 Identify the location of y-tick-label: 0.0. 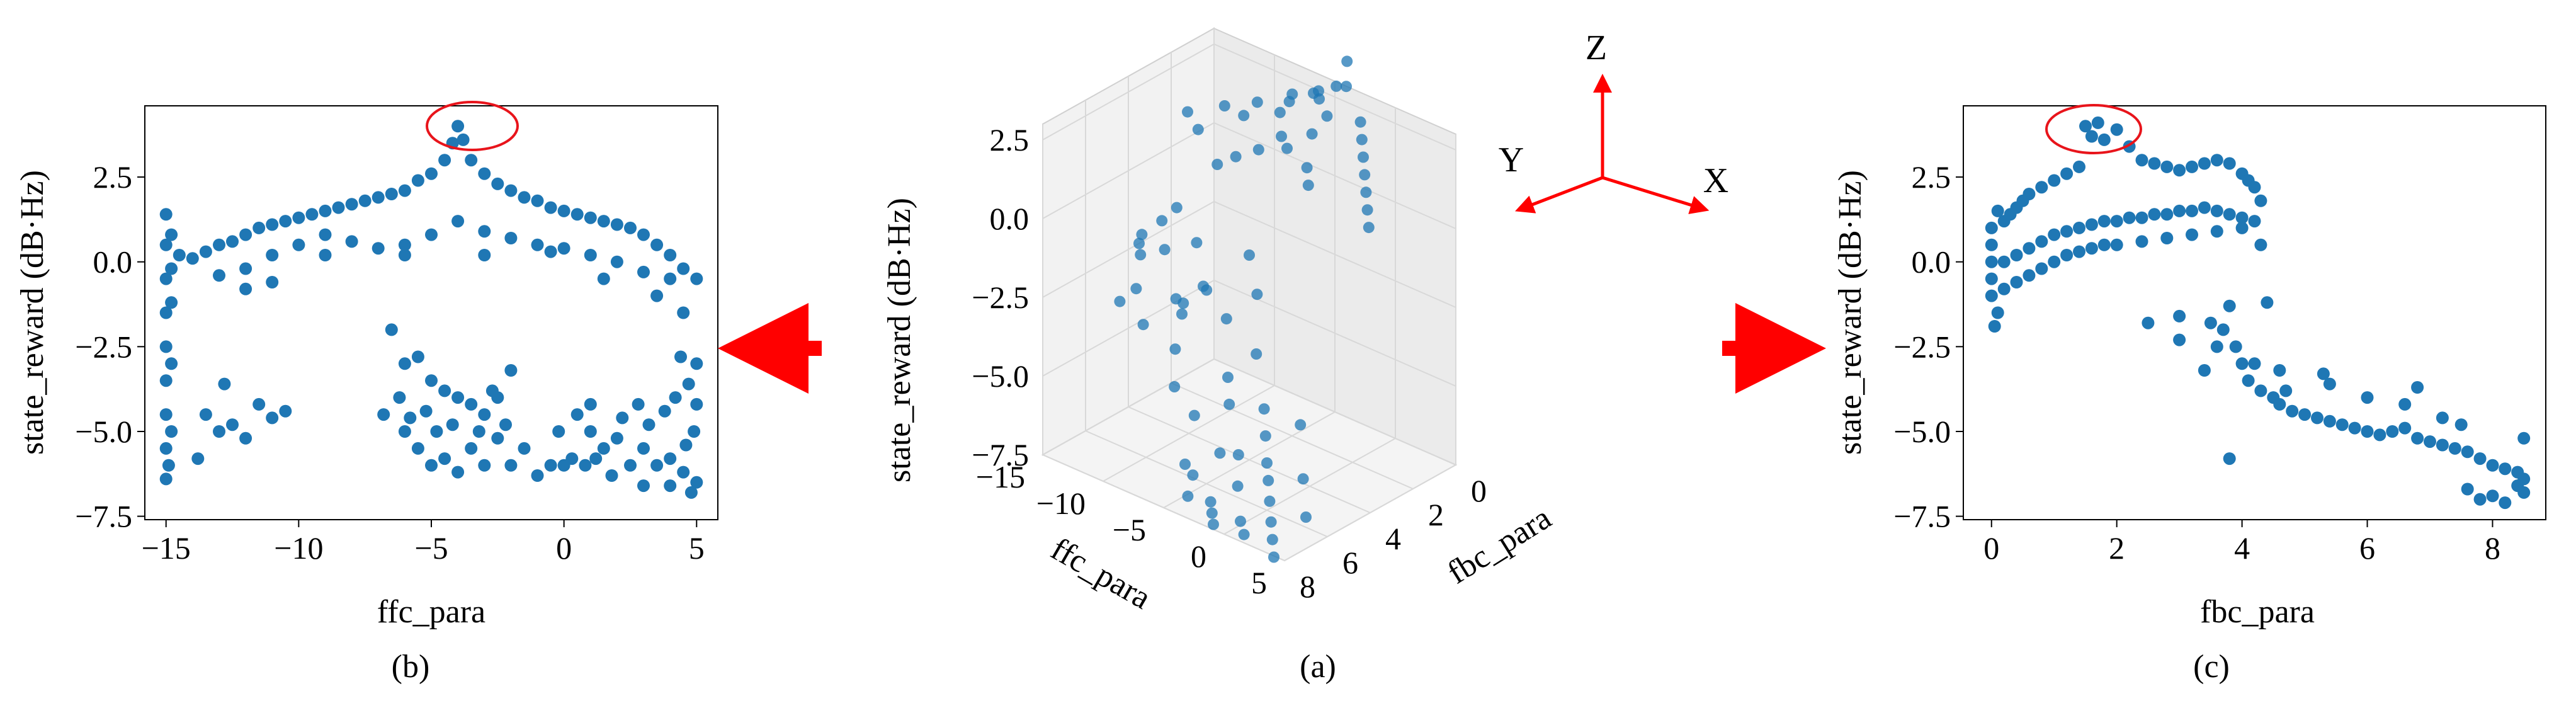
(113, 262).